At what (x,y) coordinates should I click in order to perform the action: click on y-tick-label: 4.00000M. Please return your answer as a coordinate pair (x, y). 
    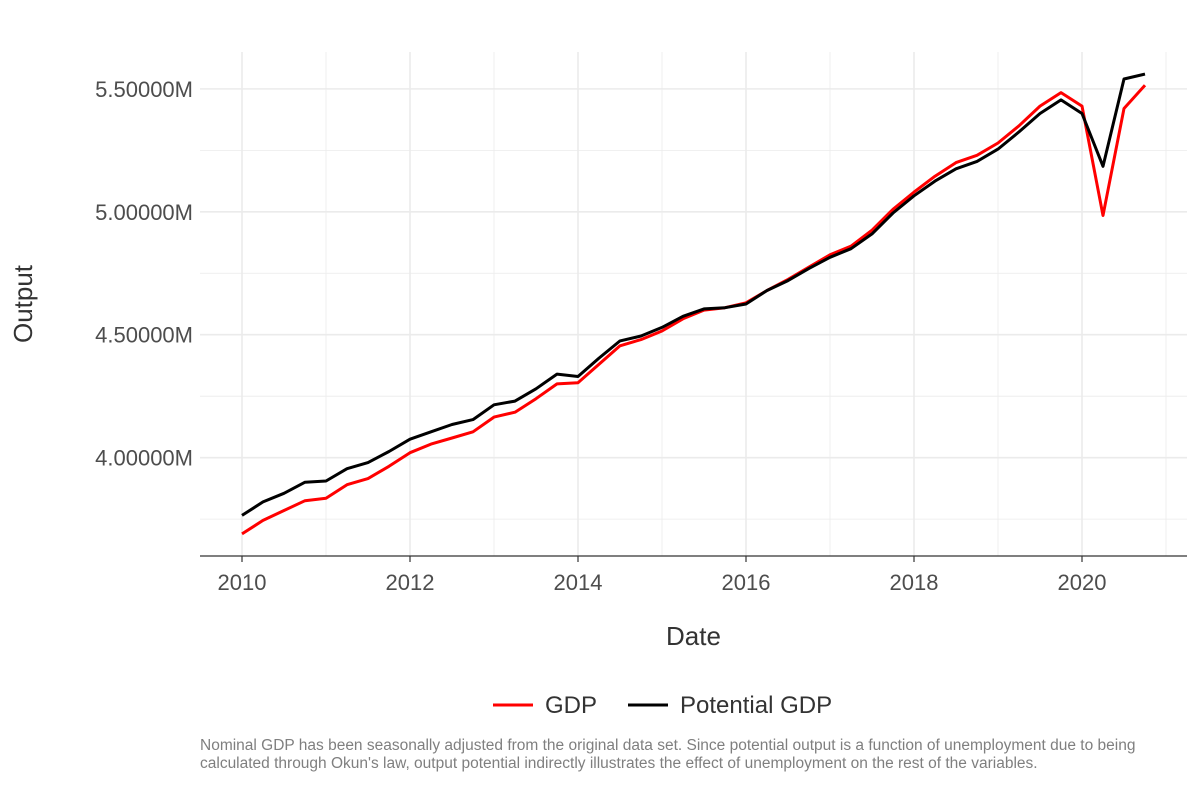
    Looking at the image, I should click on (144, 458).